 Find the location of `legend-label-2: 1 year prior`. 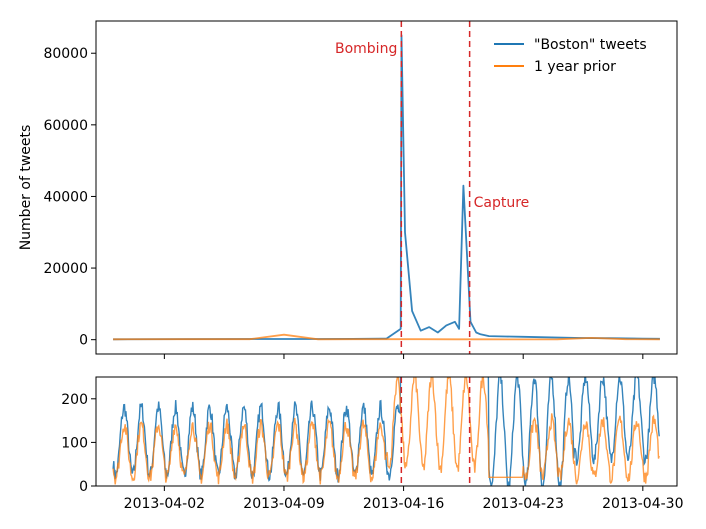

legend-label-2: 1 year prior is located at coordinates (575, 67).